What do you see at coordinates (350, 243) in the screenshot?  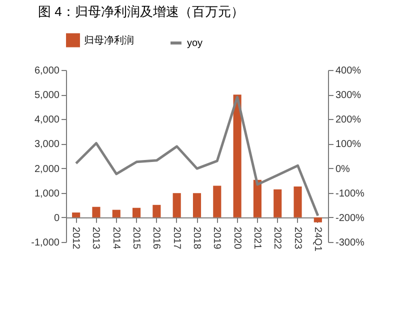 I see `y2-tick-label: -300%` at bounding box center [350, 243].